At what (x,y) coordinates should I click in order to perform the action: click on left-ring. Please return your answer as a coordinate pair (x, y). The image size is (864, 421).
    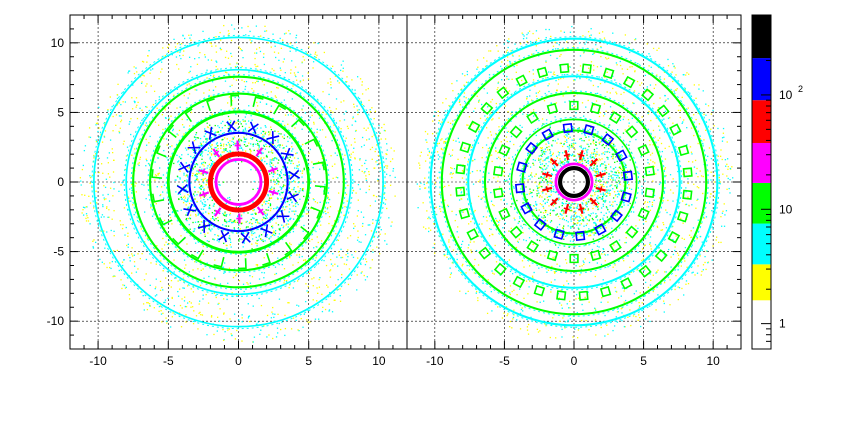
    Looking at the image, I should click on (238, 182).